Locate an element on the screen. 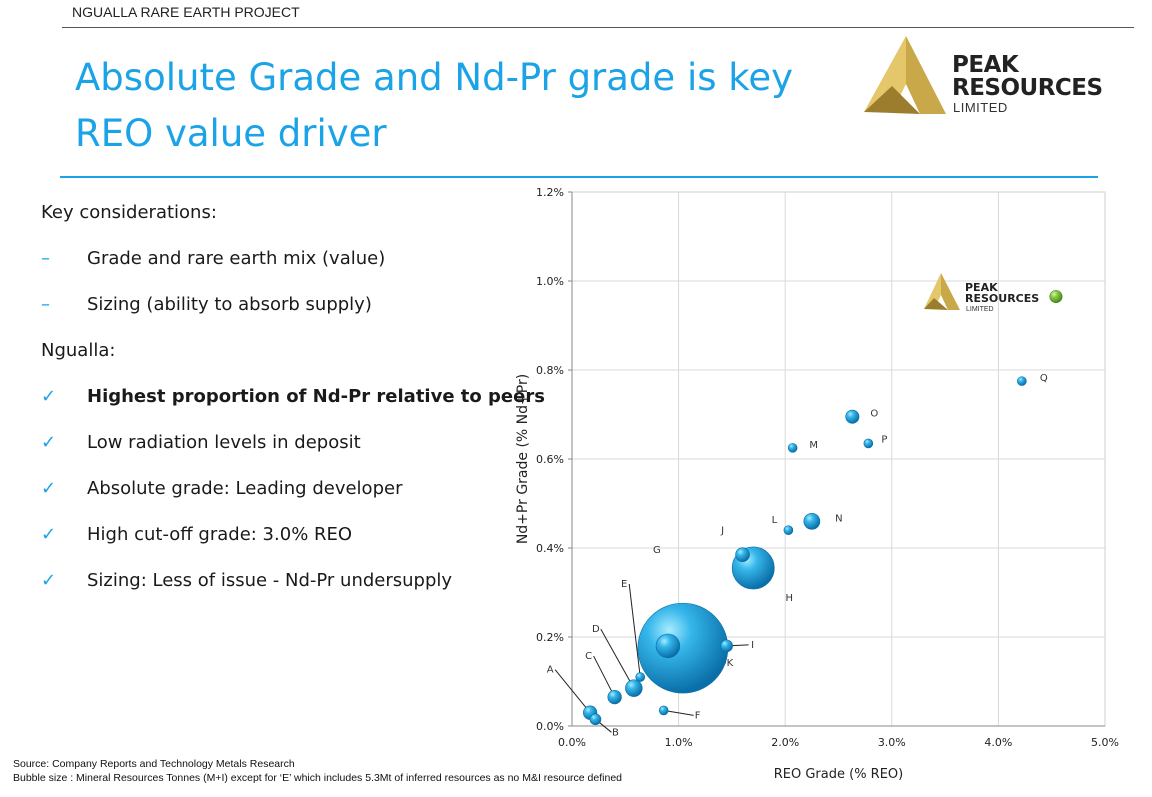 This screenshot has height=797, width=1152. chart-inline-logo: PEAK RESOURCES LIMITED is located at coordinates (981, 293).